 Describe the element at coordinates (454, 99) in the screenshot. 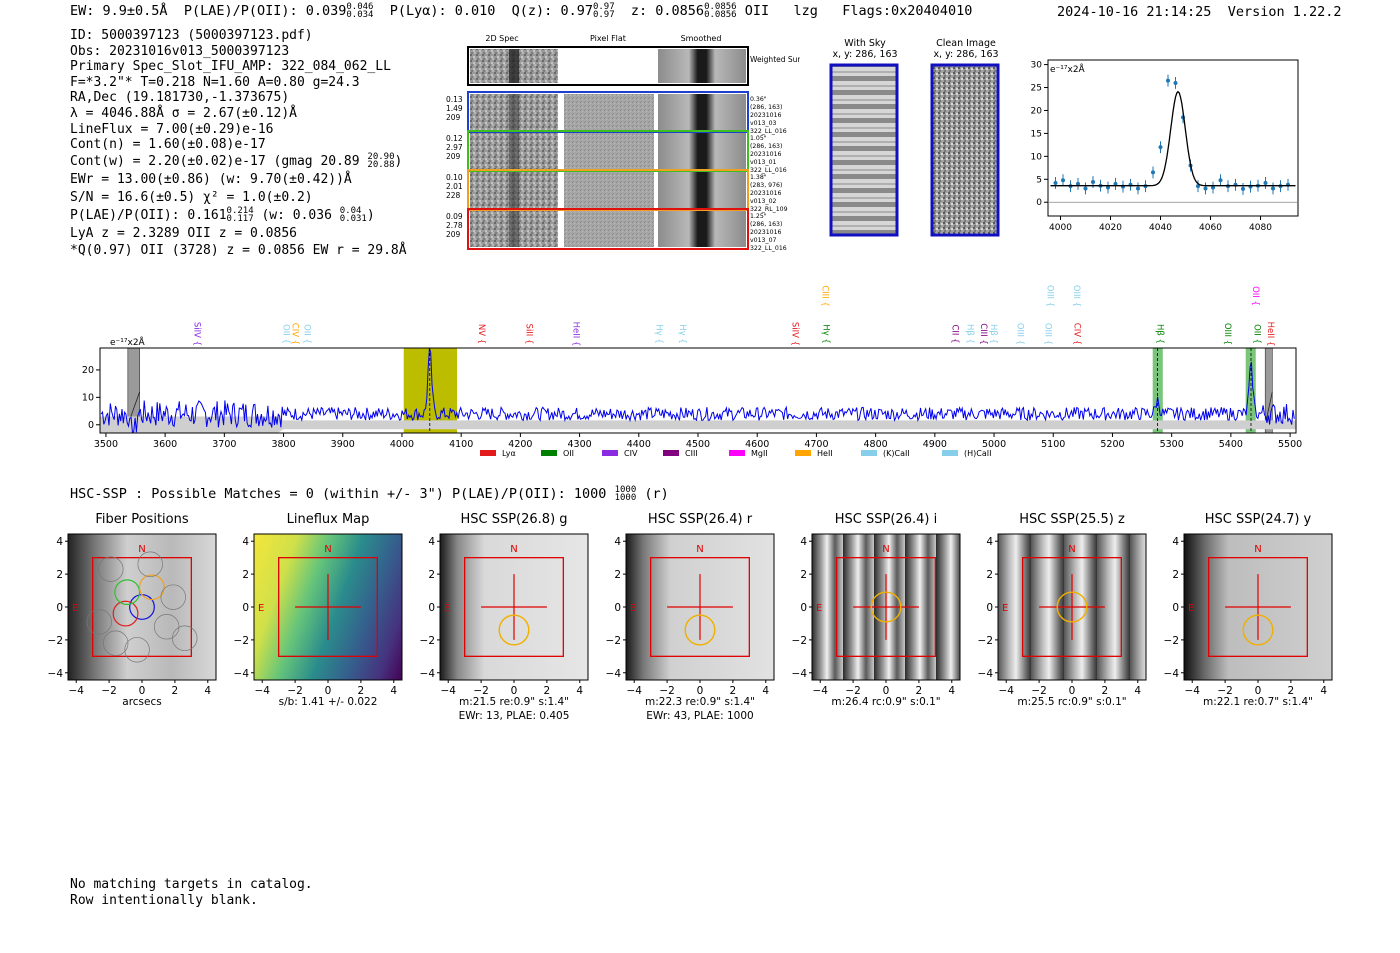

I see `cutout-row-left-value: 0.13` at that location.